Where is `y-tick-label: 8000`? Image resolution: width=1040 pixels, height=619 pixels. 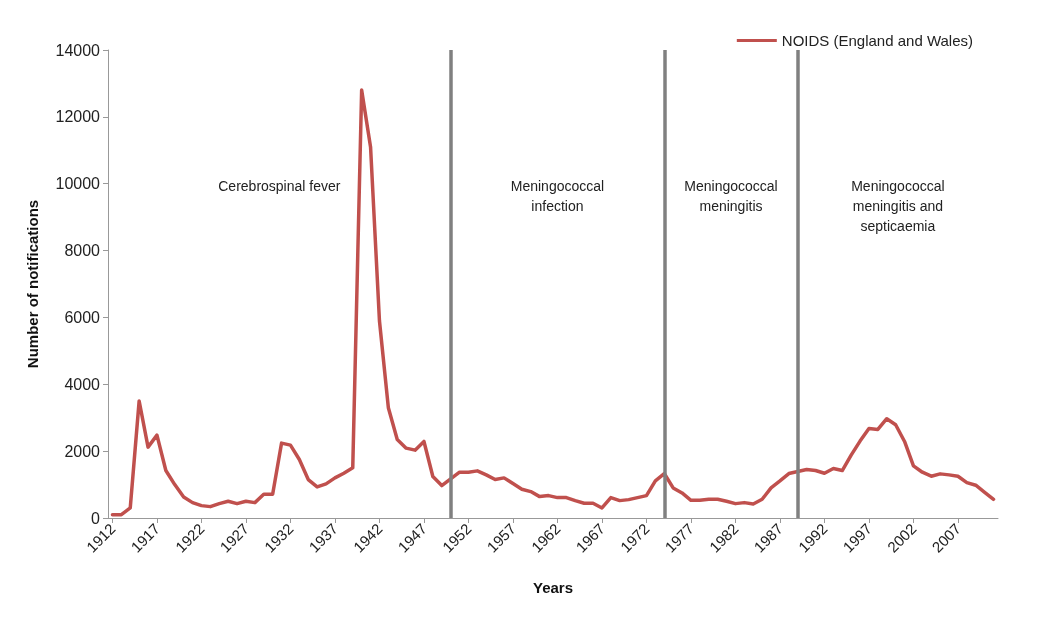
y-tick-label: 8000 is located at coordinates (82, 251).